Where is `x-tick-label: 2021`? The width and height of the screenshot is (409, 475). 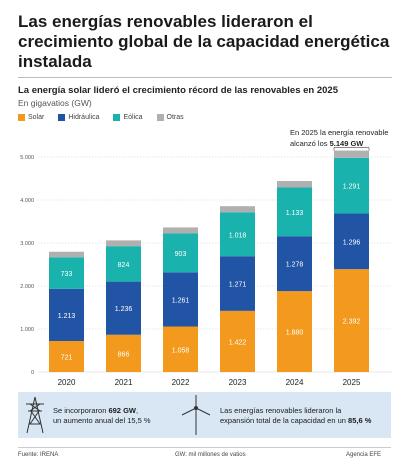
x-tick-label: 2021 is located at coordinates (124, 382).